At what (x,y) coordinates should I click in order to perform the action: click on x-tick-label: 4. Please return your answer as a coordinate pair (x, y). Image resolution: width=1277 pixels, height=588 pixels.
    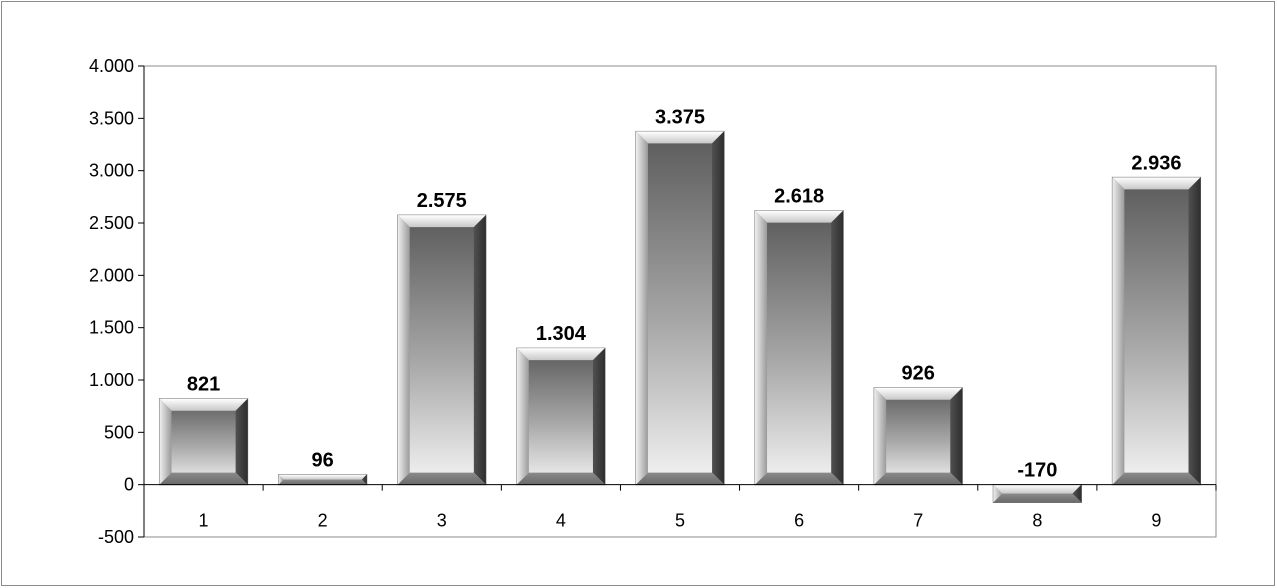
    Looking at the image, I should click on (561, 521).